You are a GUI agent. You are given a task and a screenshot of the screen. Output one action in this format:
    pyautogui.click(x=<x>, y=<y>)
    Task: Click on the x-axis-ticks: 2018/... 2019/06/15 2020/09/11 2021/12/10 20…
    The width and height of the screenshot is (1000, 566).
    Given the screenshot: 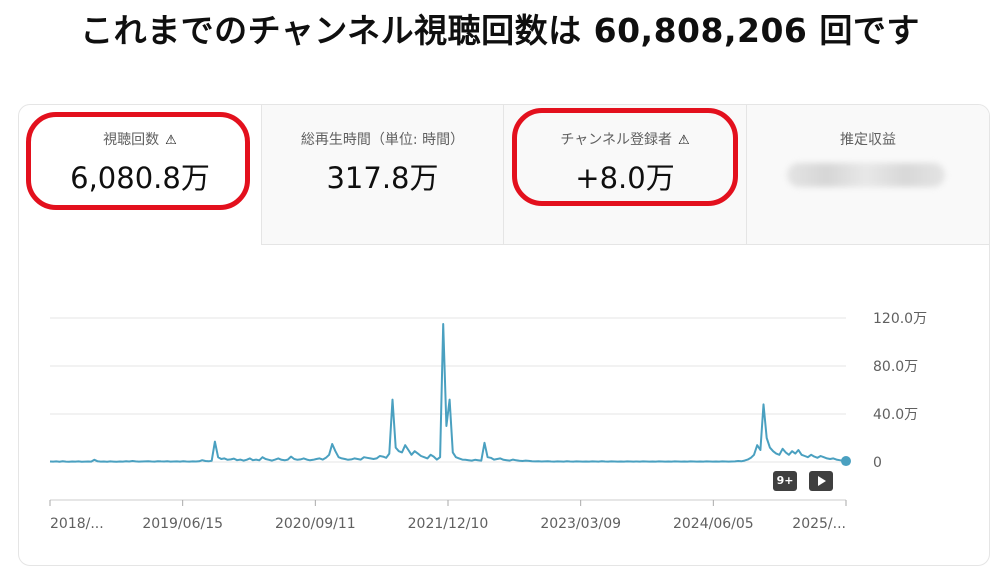 What is the action you would take?
    pyautogui.click(x=448, y=516)
    